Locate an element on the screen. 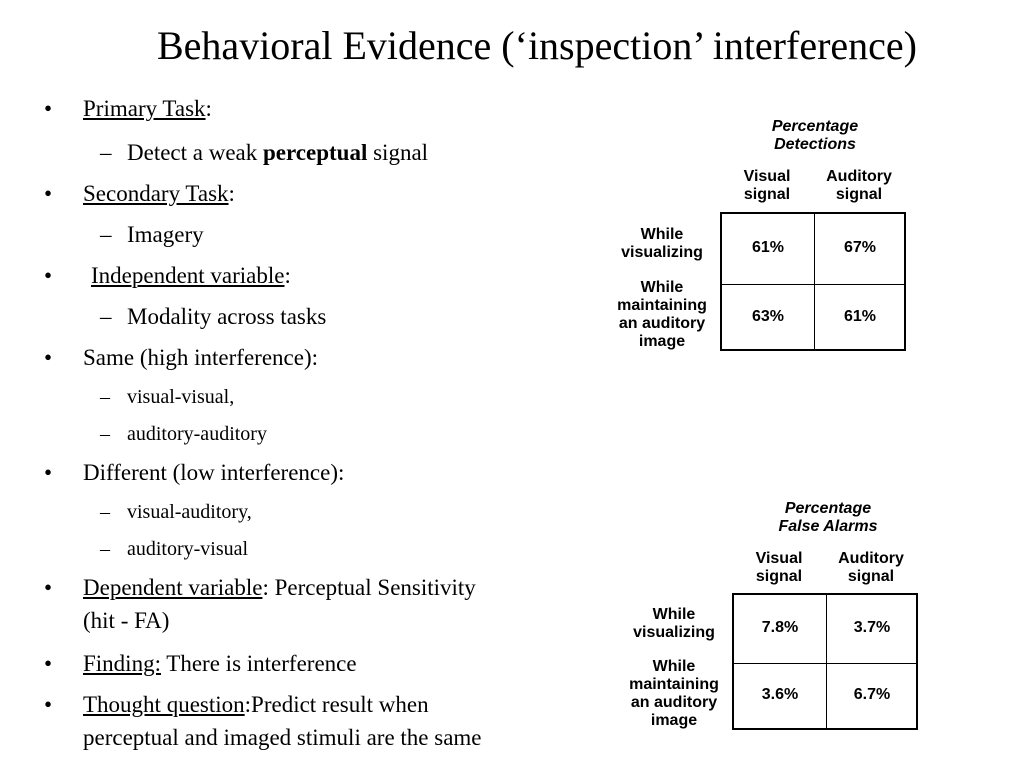  modality-text: Modality across tasks is located at coordinates (227, 316).